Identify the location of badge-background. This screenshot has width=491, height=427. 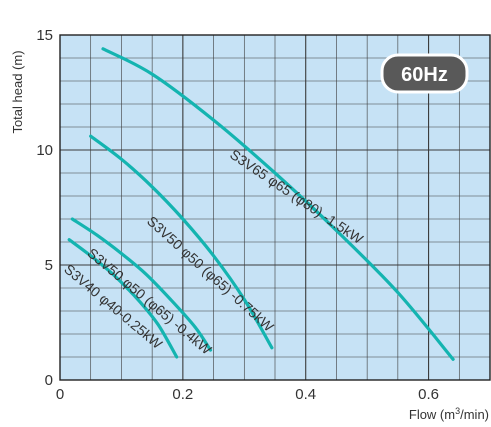
(424, 73).